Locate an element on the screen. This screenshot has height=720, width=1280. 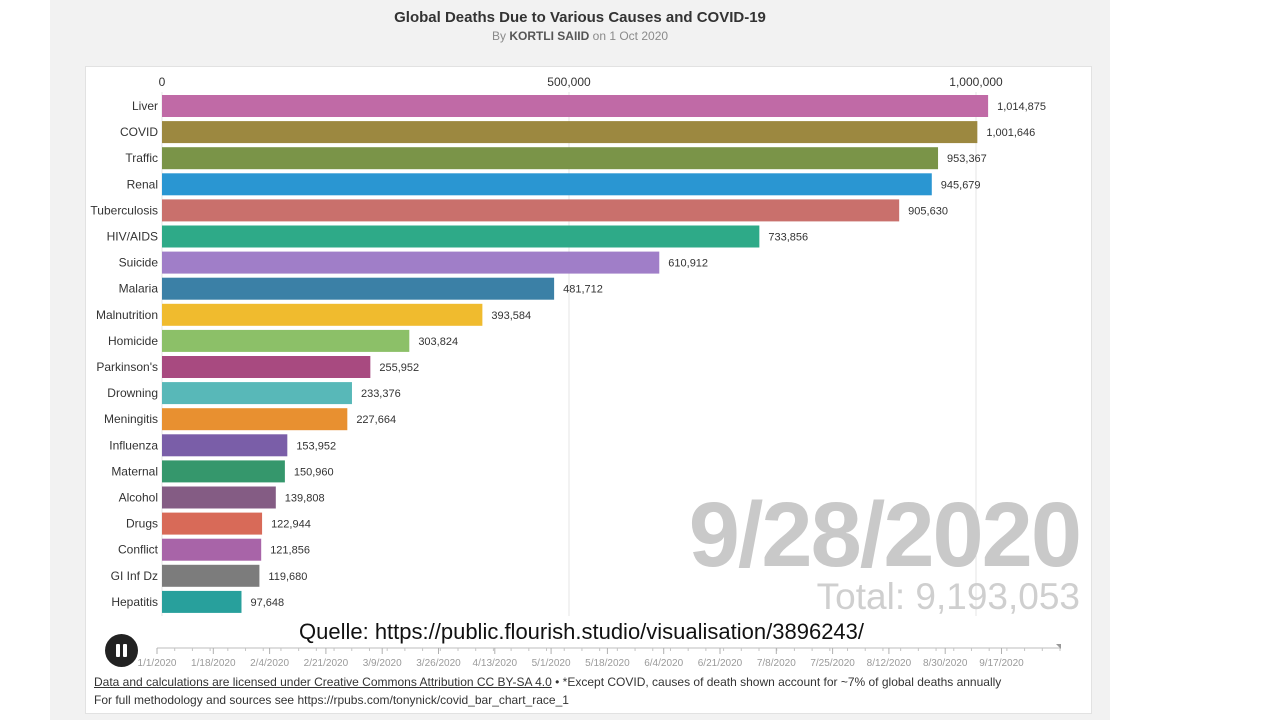
category-label: Malaria is located at coordinates (139, 289).